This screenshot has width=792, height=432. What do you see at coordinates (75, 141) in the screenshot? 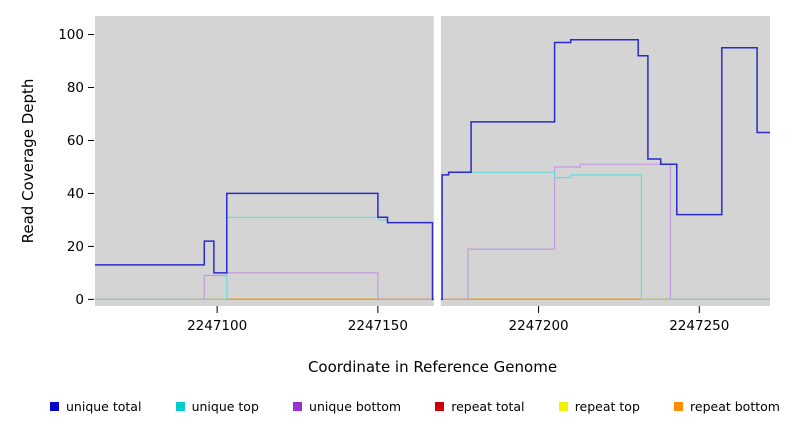
I see `y-tick-label: 60` at bounding box center [75, 141].